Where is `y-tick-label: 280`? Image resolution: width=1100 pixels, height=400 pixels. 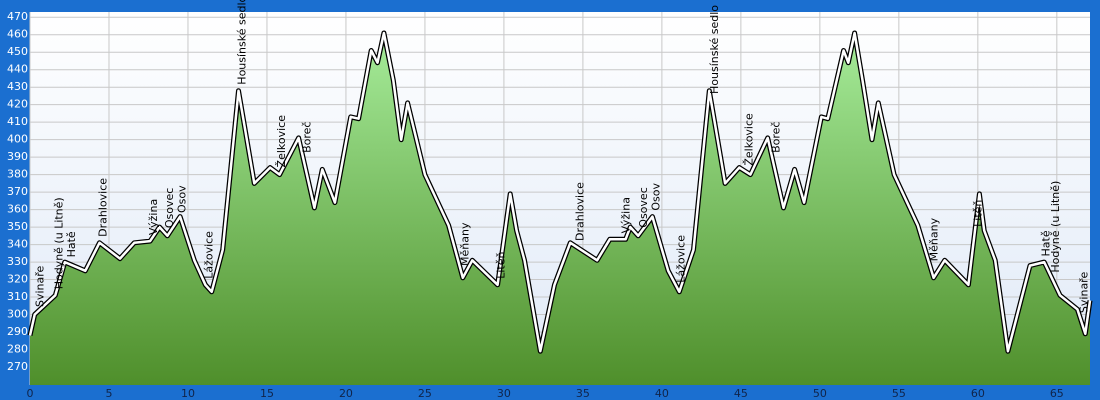
y-tick-label: 280 is located at coordinates (17, 349).